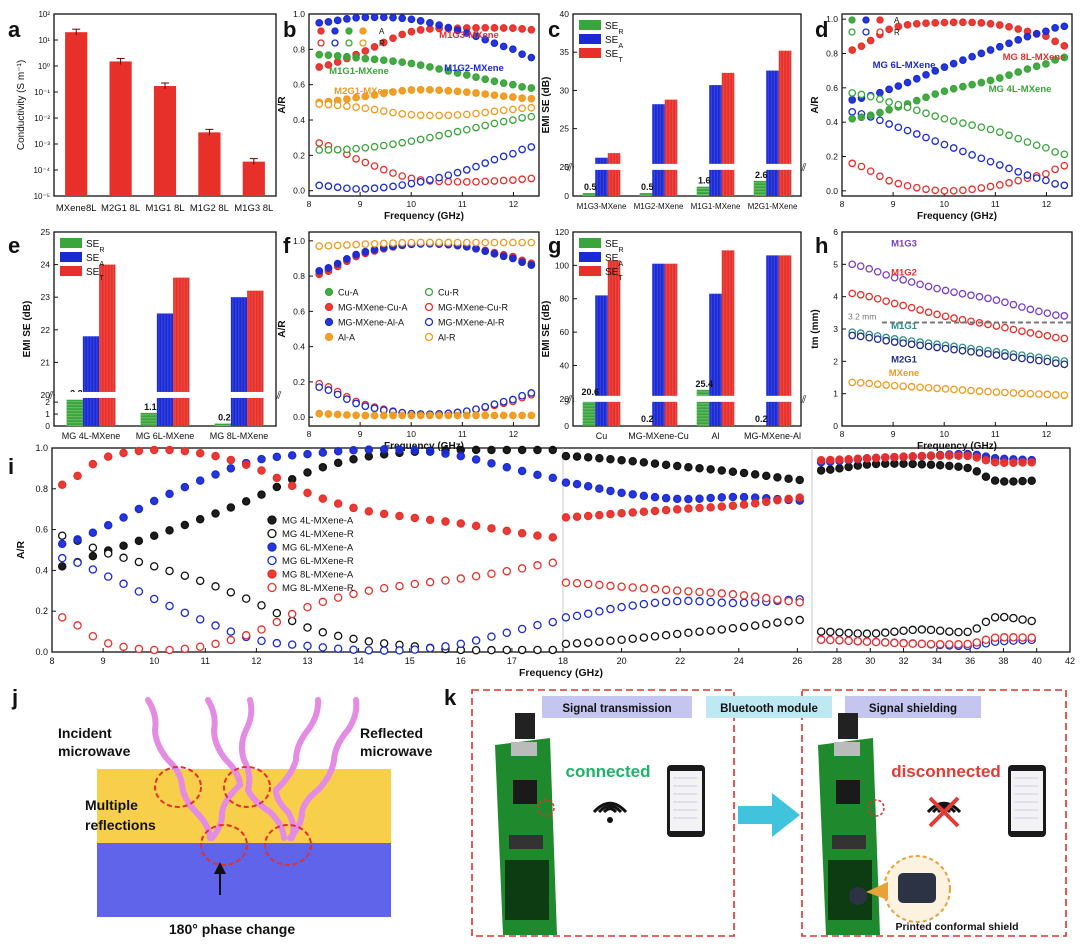  I want to click on legend-marker, so click(852, 32).